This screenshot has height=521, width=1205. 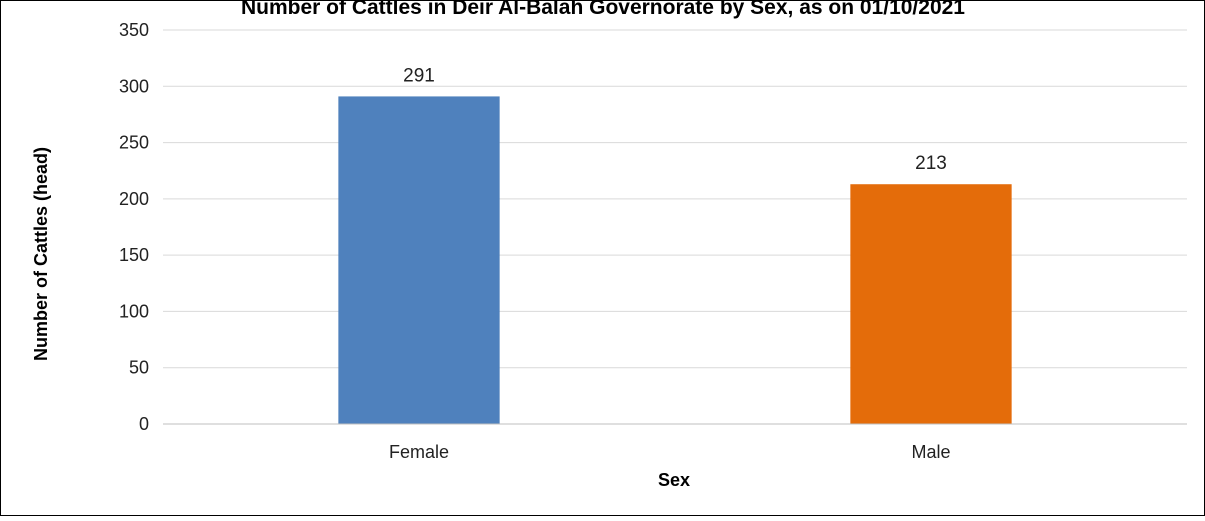 I want to click on y-tick-label: 50, so click(x=139, y=368).